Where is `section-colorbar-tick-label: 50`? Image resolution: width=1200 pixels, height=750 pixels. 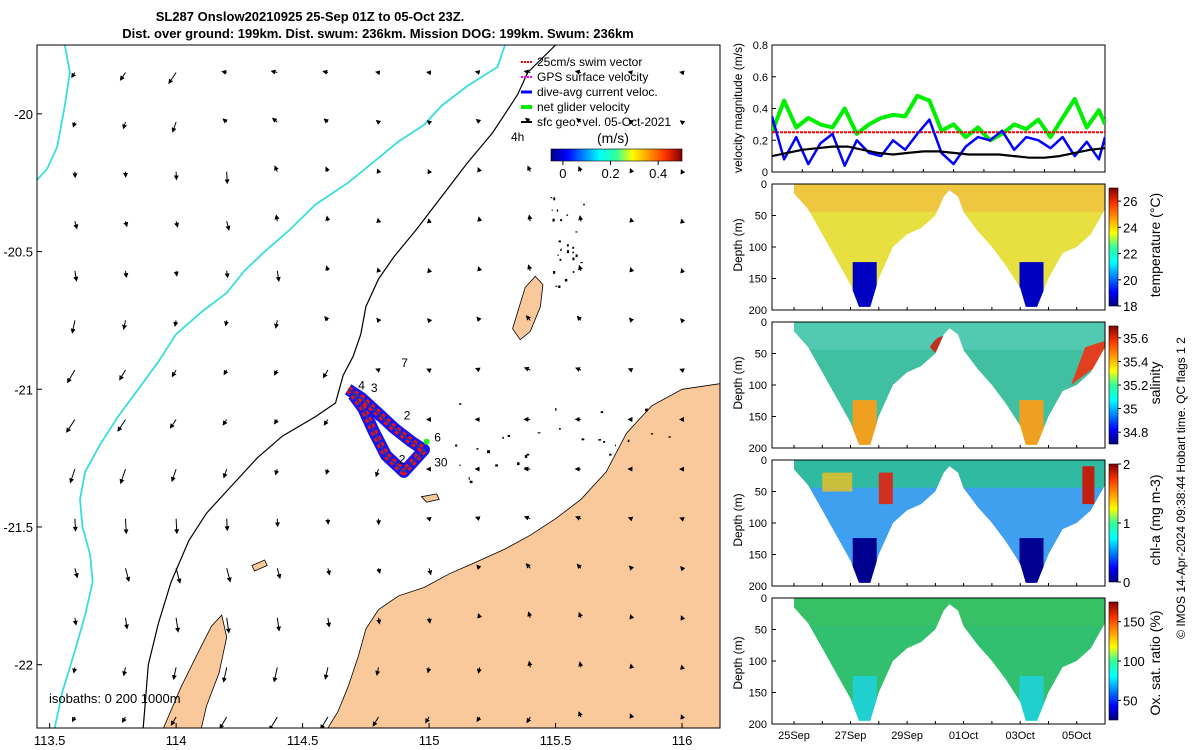
section-colorbar-tick-label: 50 is located at coordinates (1130, 700).